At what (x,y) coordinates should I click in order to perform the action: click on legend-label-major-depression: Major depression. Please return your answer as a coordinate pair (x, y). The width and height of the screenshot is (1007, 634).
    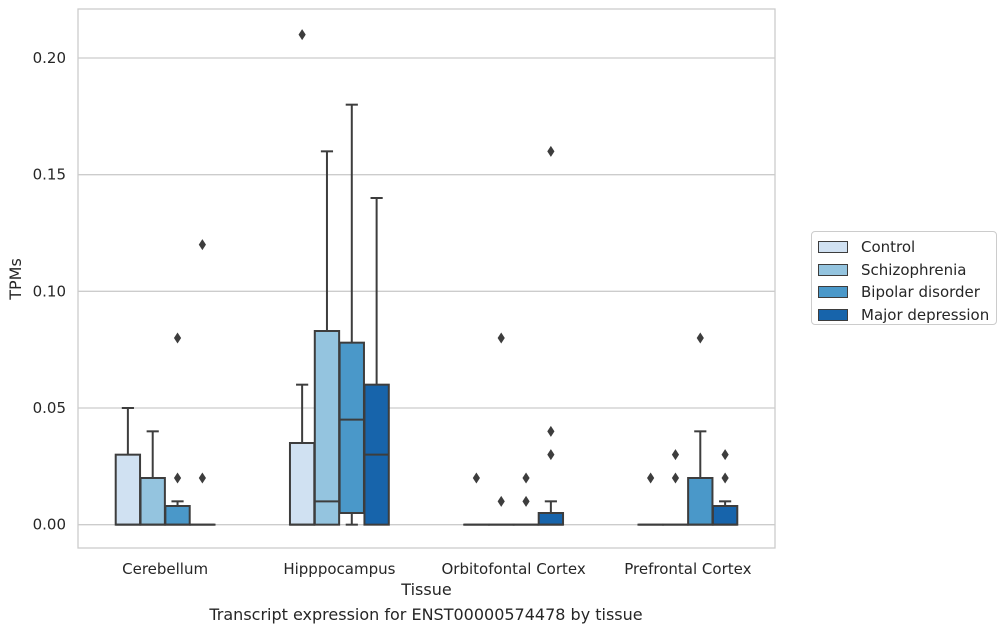
    Looking at the image, I should click on (925, 314).